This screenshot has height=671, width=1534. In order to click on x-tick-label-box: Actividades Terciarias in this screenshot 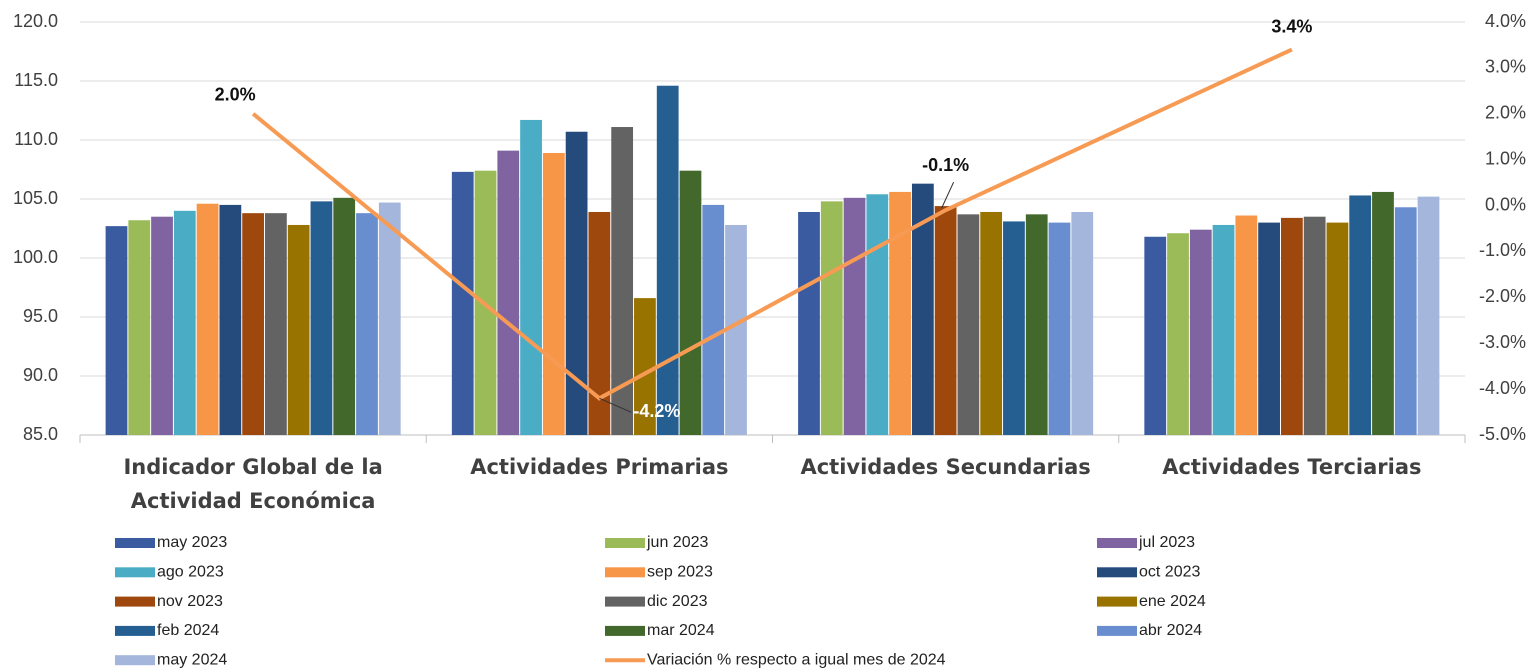, I will do `click(1292, 467)`.